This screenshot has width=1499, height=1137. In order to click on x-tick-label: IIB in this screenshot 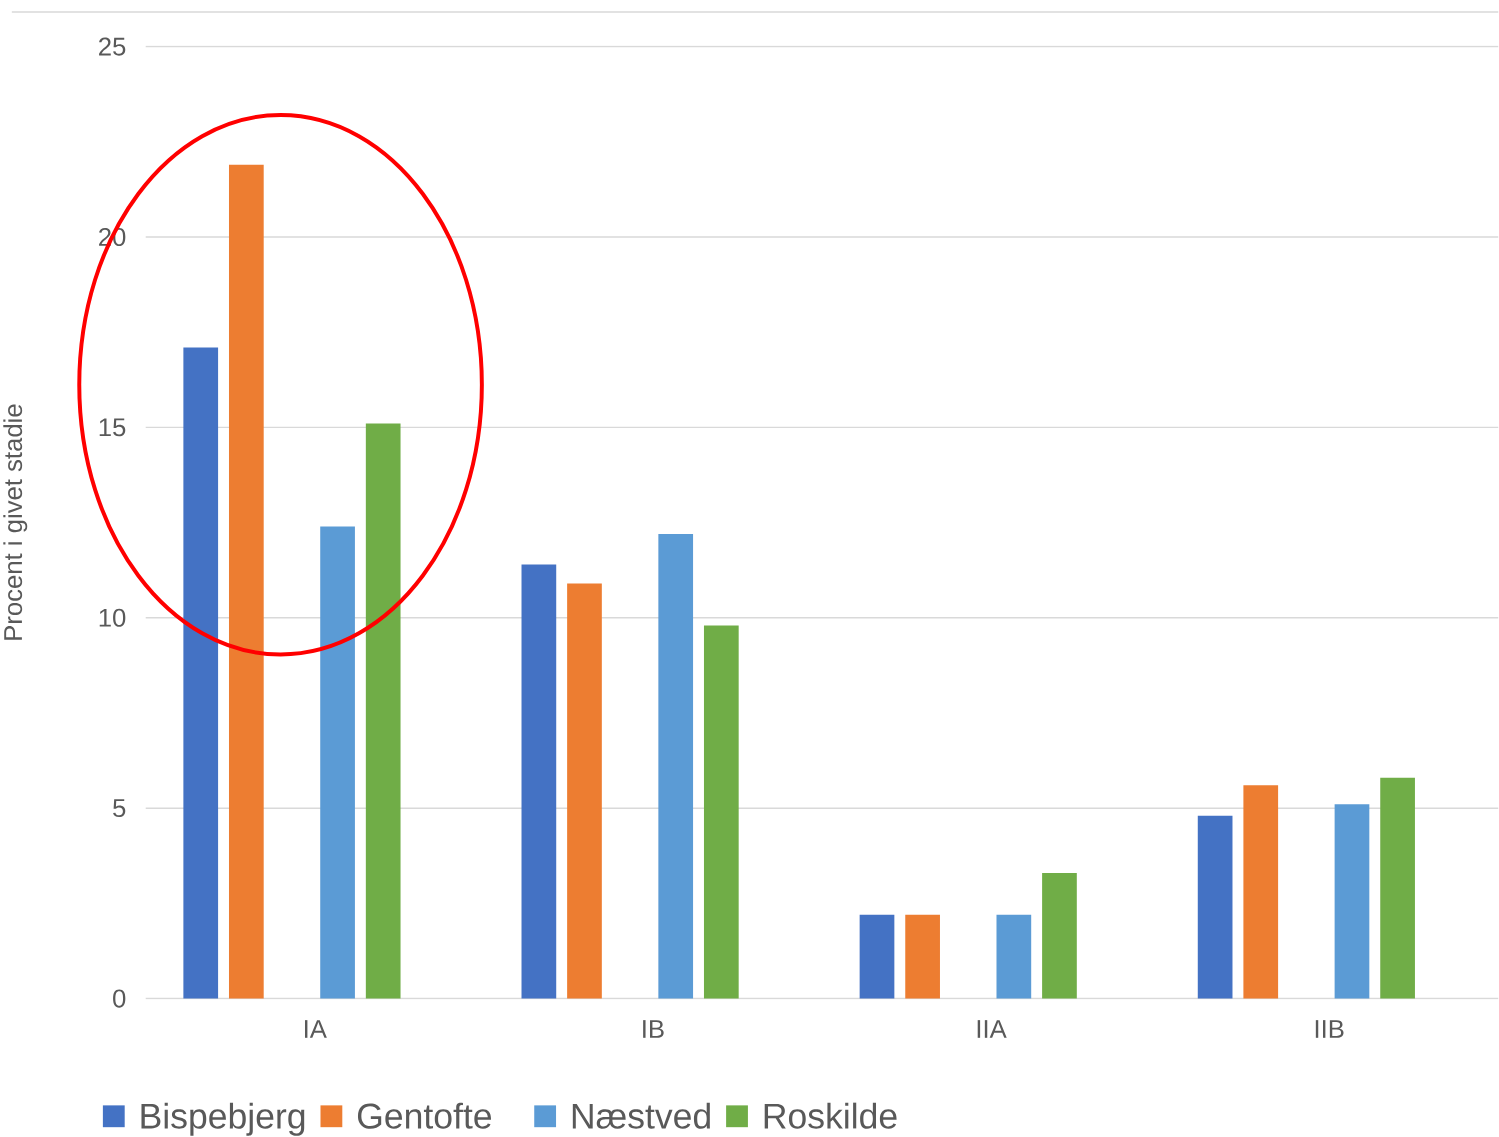, I will do `click(1329, 1028)`.